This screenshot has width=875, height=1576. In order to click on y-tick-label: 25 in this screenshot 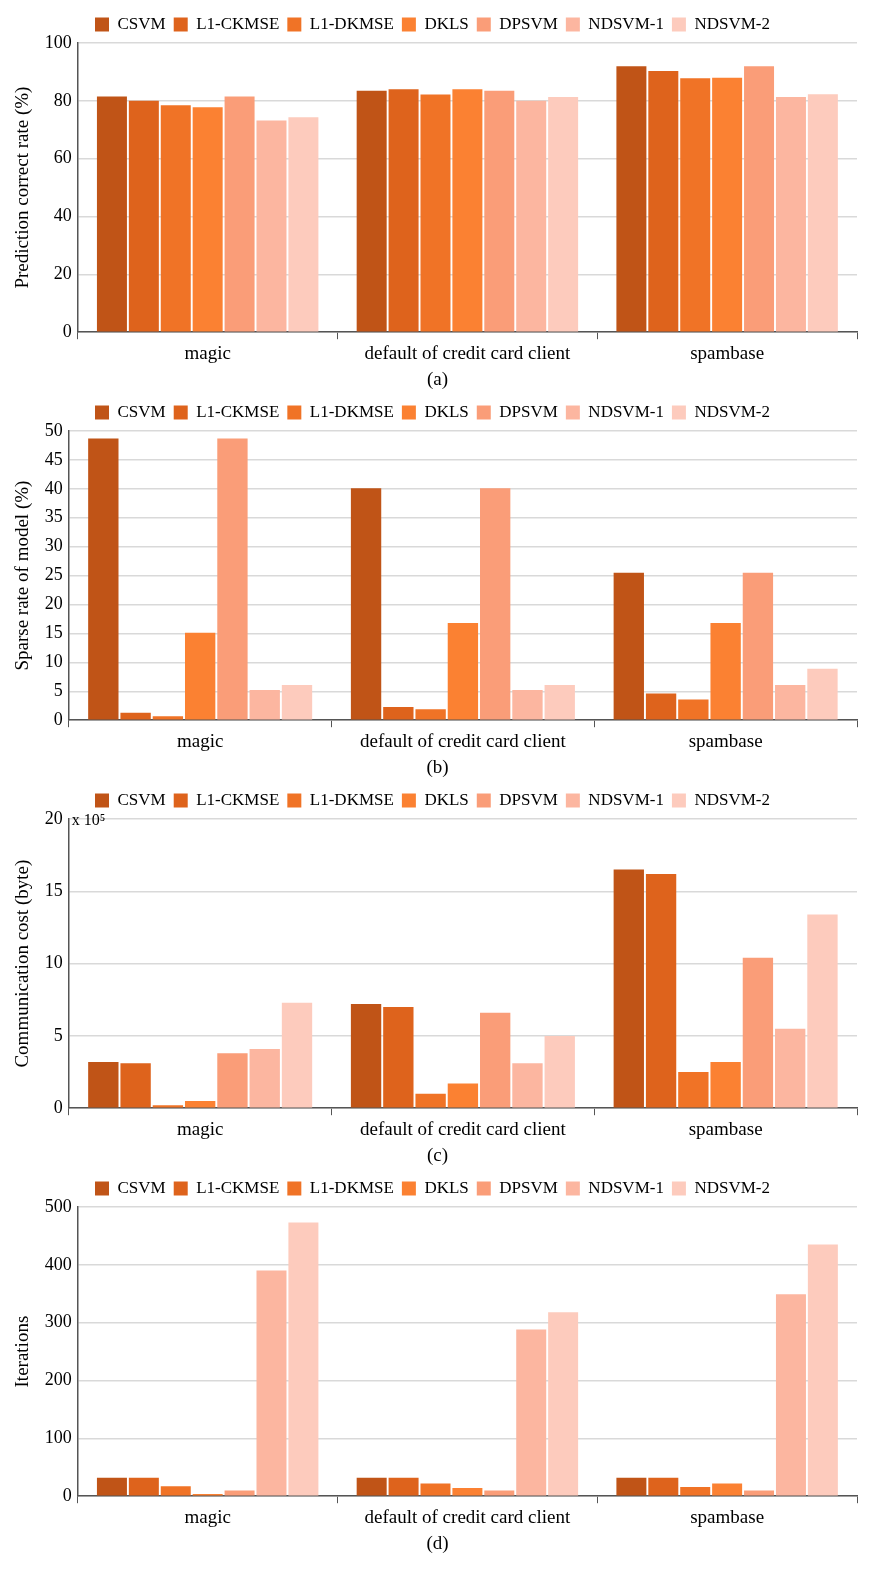, I will do `click(53, 574)`.